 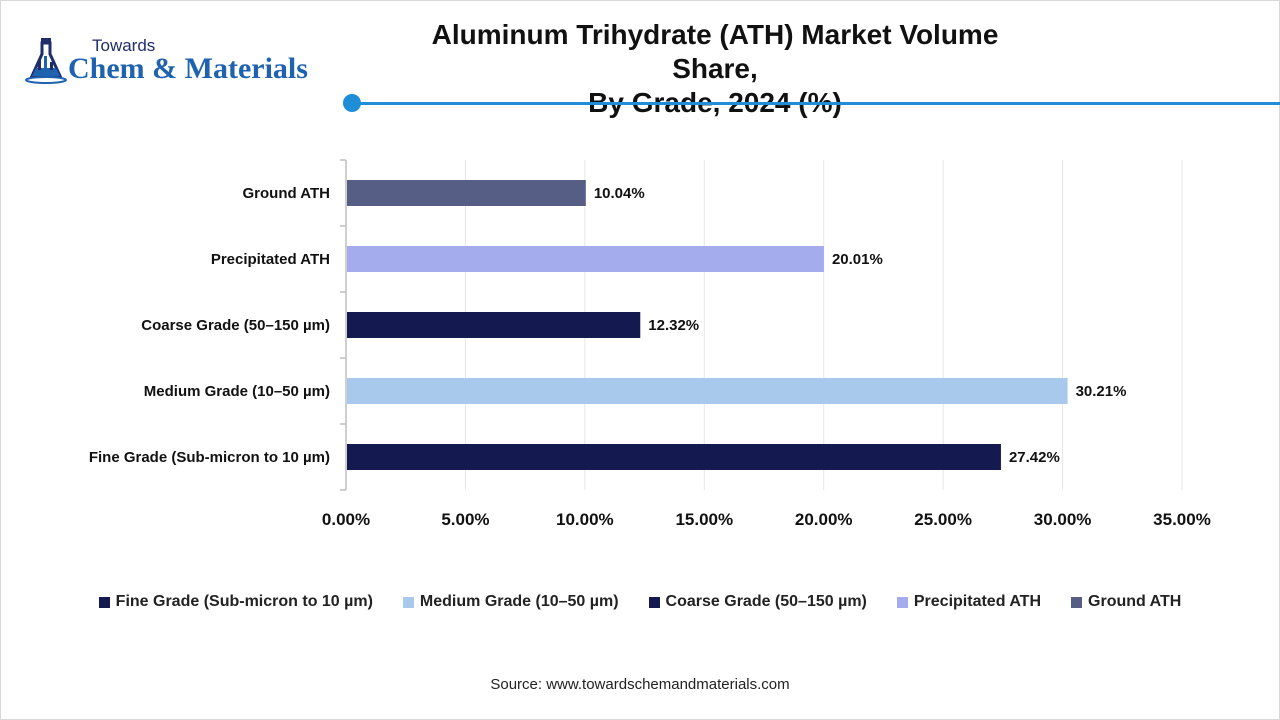 I want to click on category-label: Fine Grade (Sub-micron to 10 µm), so click(x=209, y=457).